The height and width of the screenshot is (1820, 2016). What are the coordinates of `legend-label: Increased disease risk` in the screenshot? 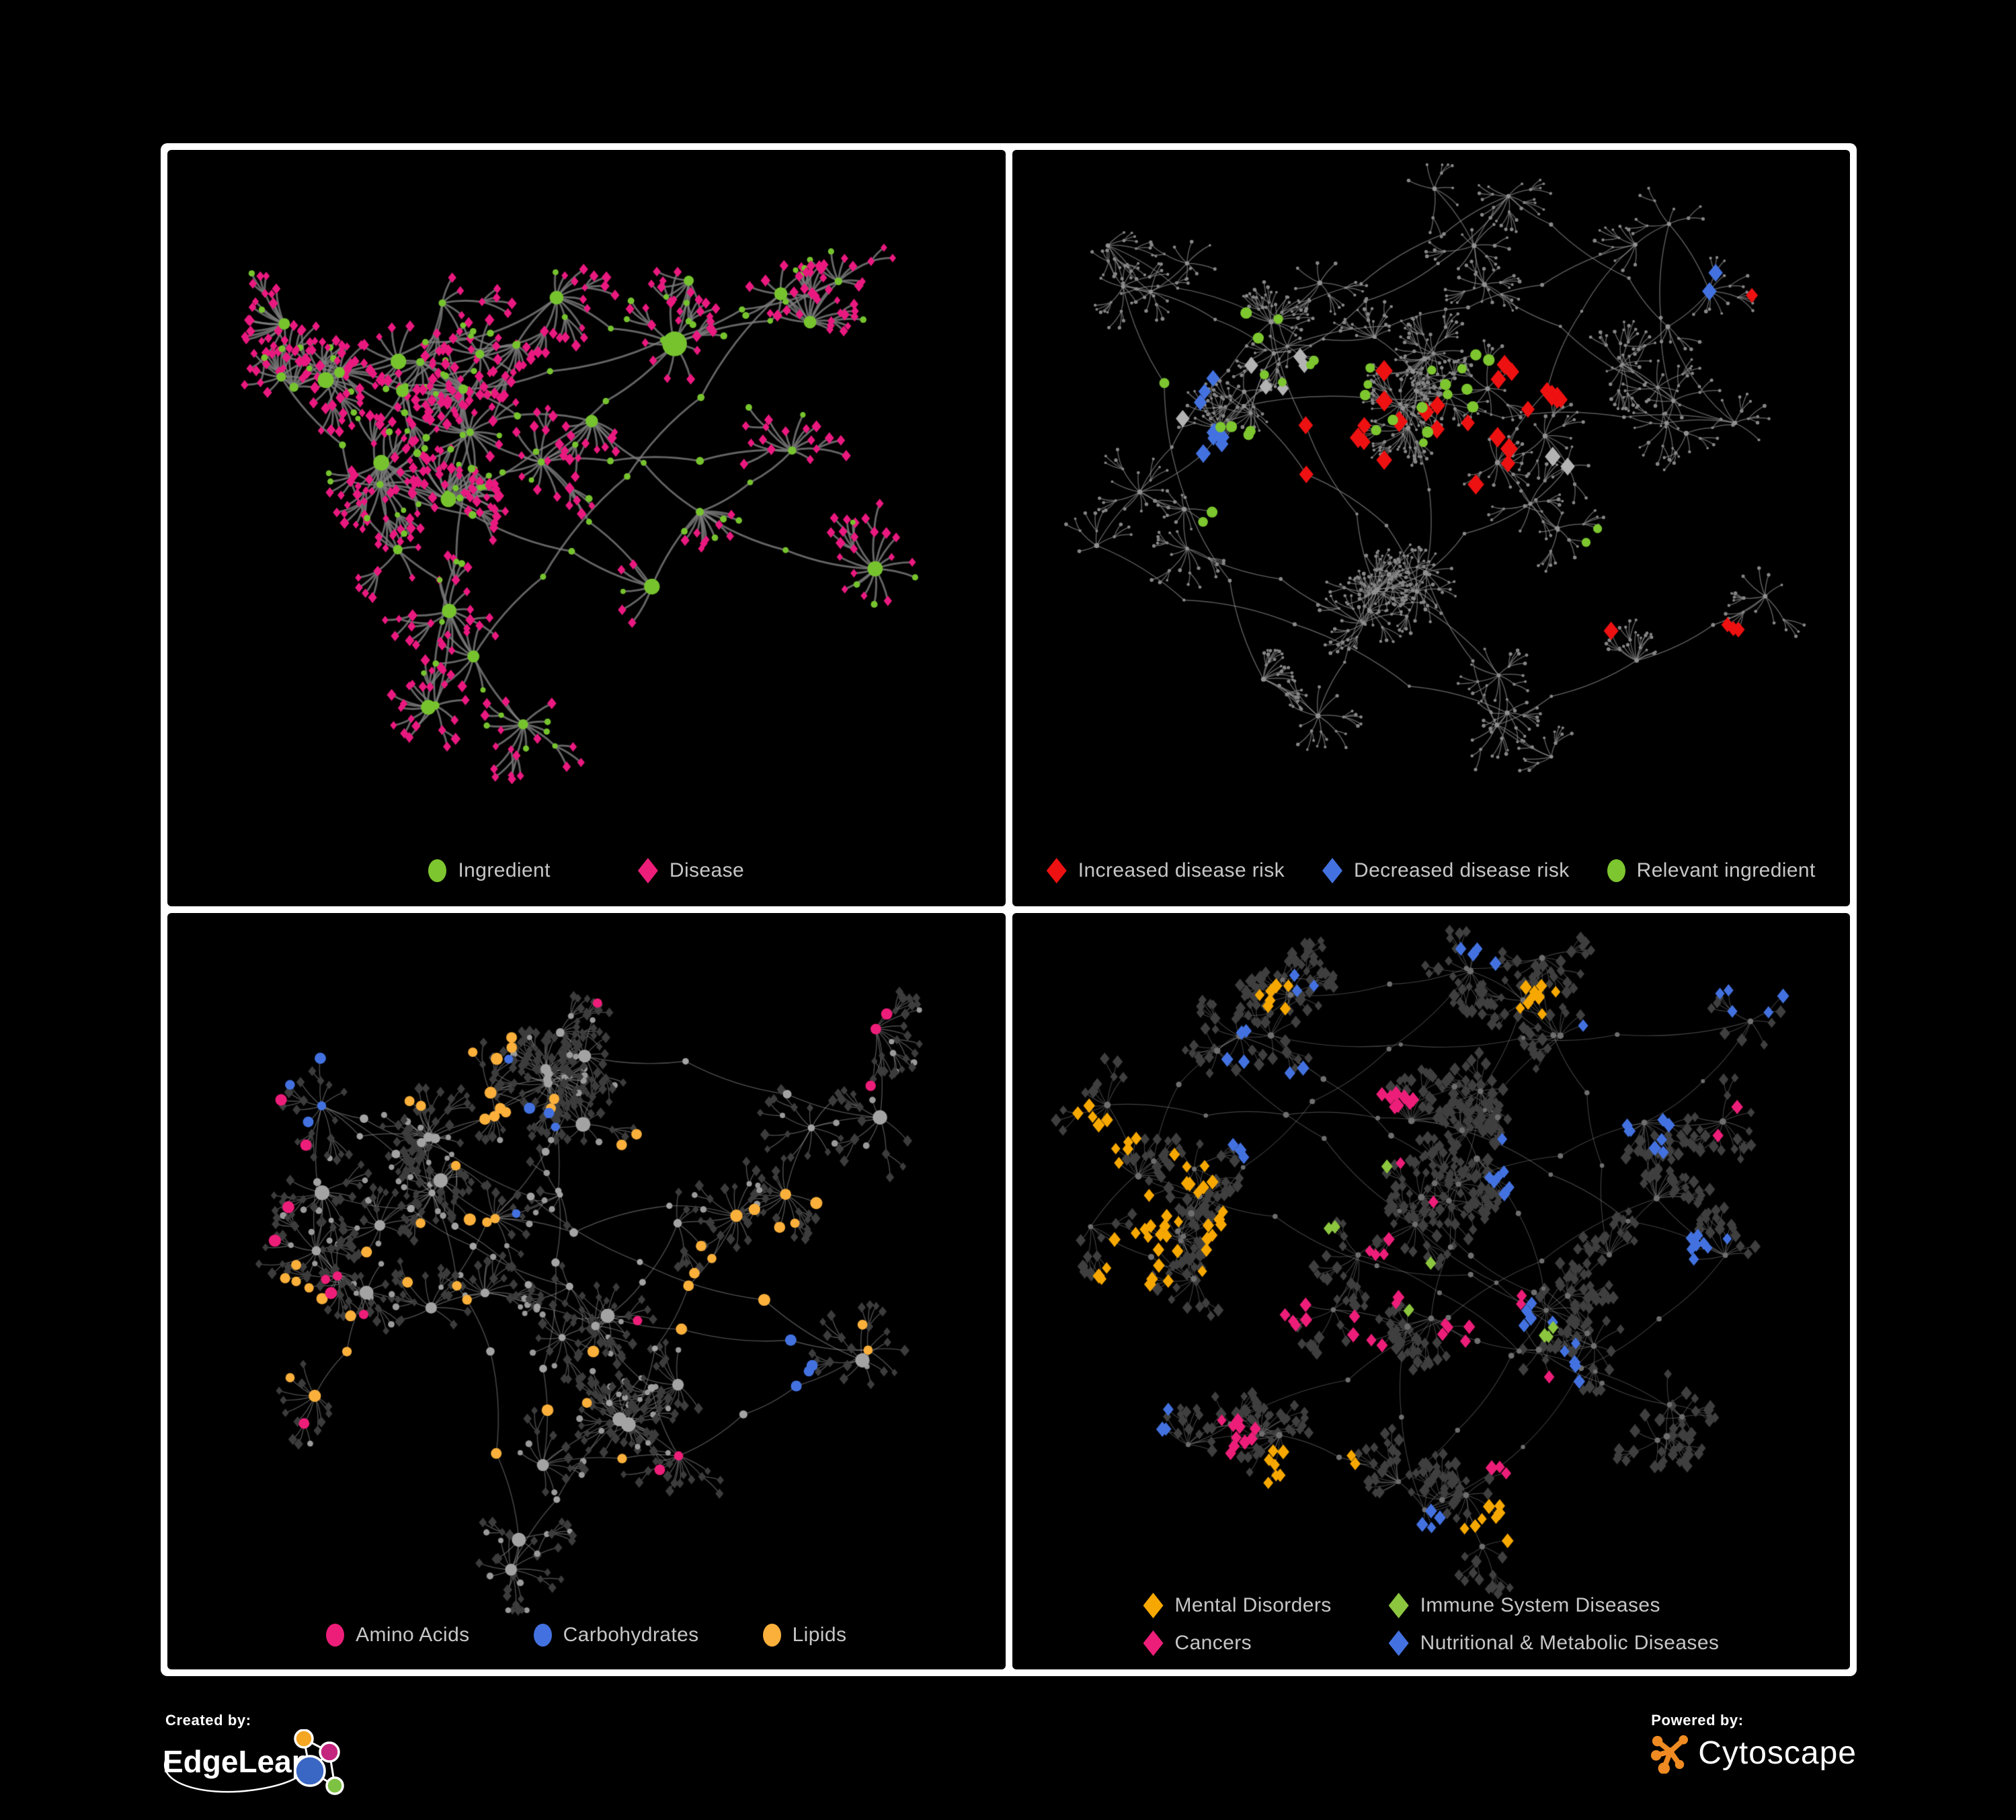 It's located at (1181, 870).